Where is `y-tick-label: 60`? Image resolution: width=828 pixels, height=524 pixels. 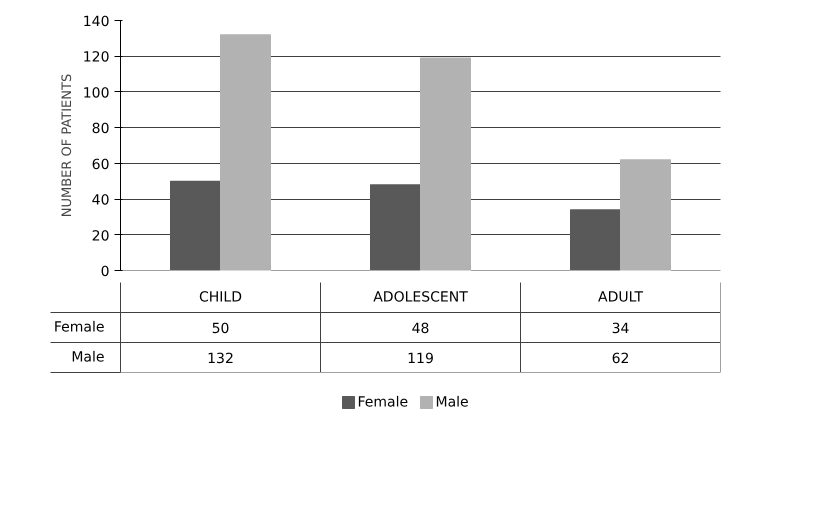
y-tick-label: 60 is located at coordinates (101, 164).